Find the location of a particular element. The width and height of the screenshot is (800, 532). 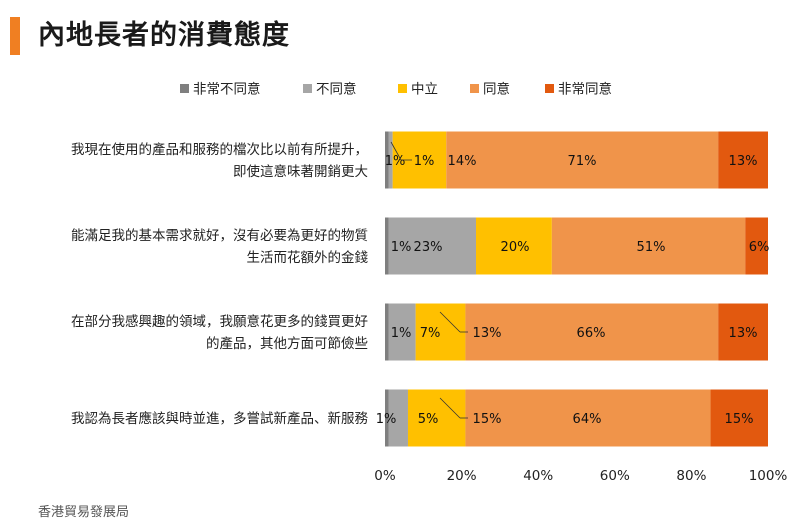

bar-row4-strongly_agree is located at coordinates (739, 418).